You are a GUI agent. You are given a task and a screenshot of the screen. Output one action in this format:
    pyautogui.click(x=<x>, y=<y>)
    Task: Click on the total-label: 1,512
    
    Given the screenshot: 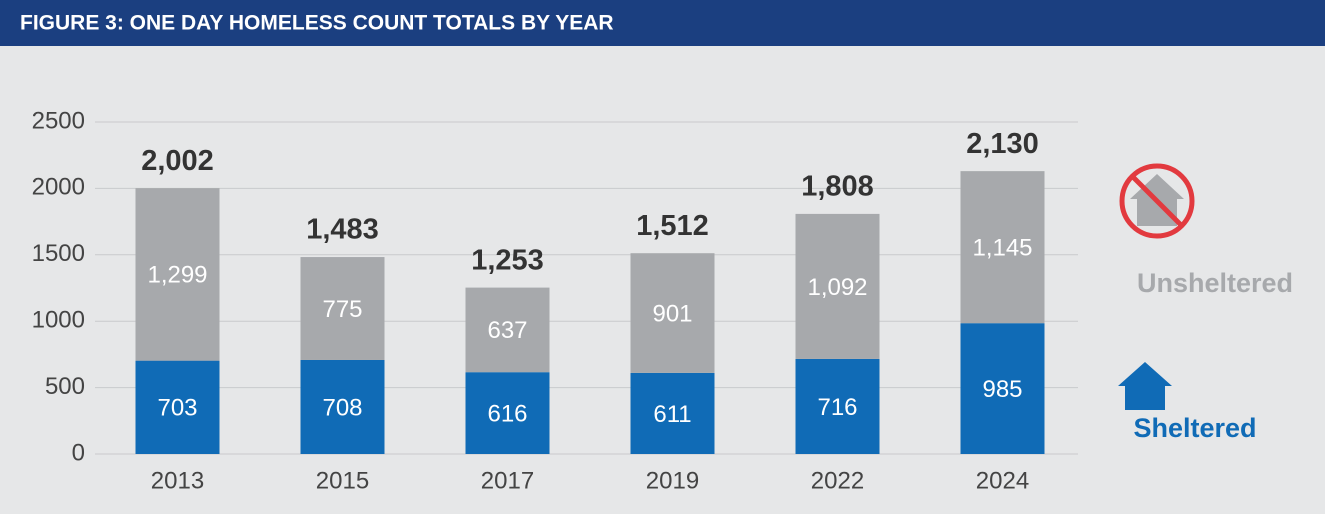 What is the action you would take?
    pyautogui.click(x=672, y=226)
    